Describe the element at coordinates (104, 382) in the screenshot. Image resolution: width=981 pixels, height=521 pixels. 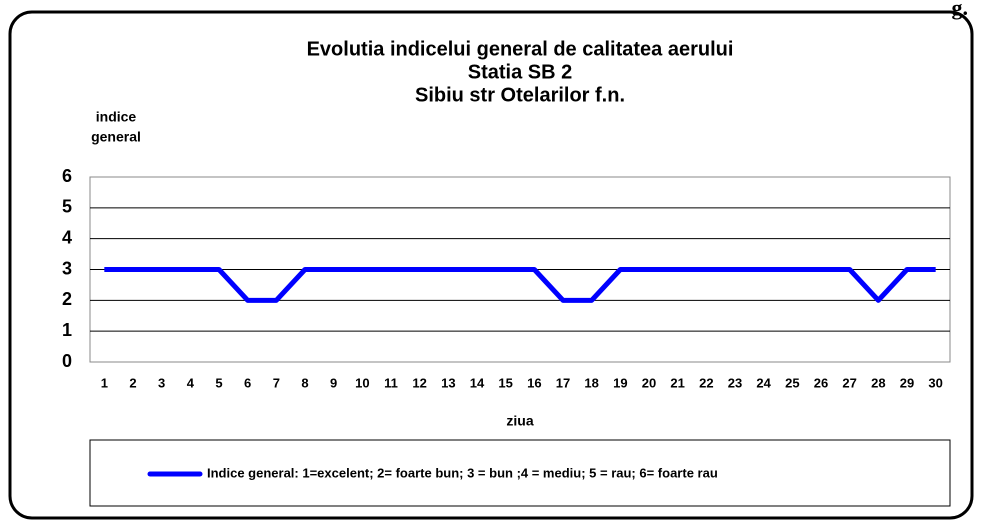
I see `x-tick-label: 1` at that location.